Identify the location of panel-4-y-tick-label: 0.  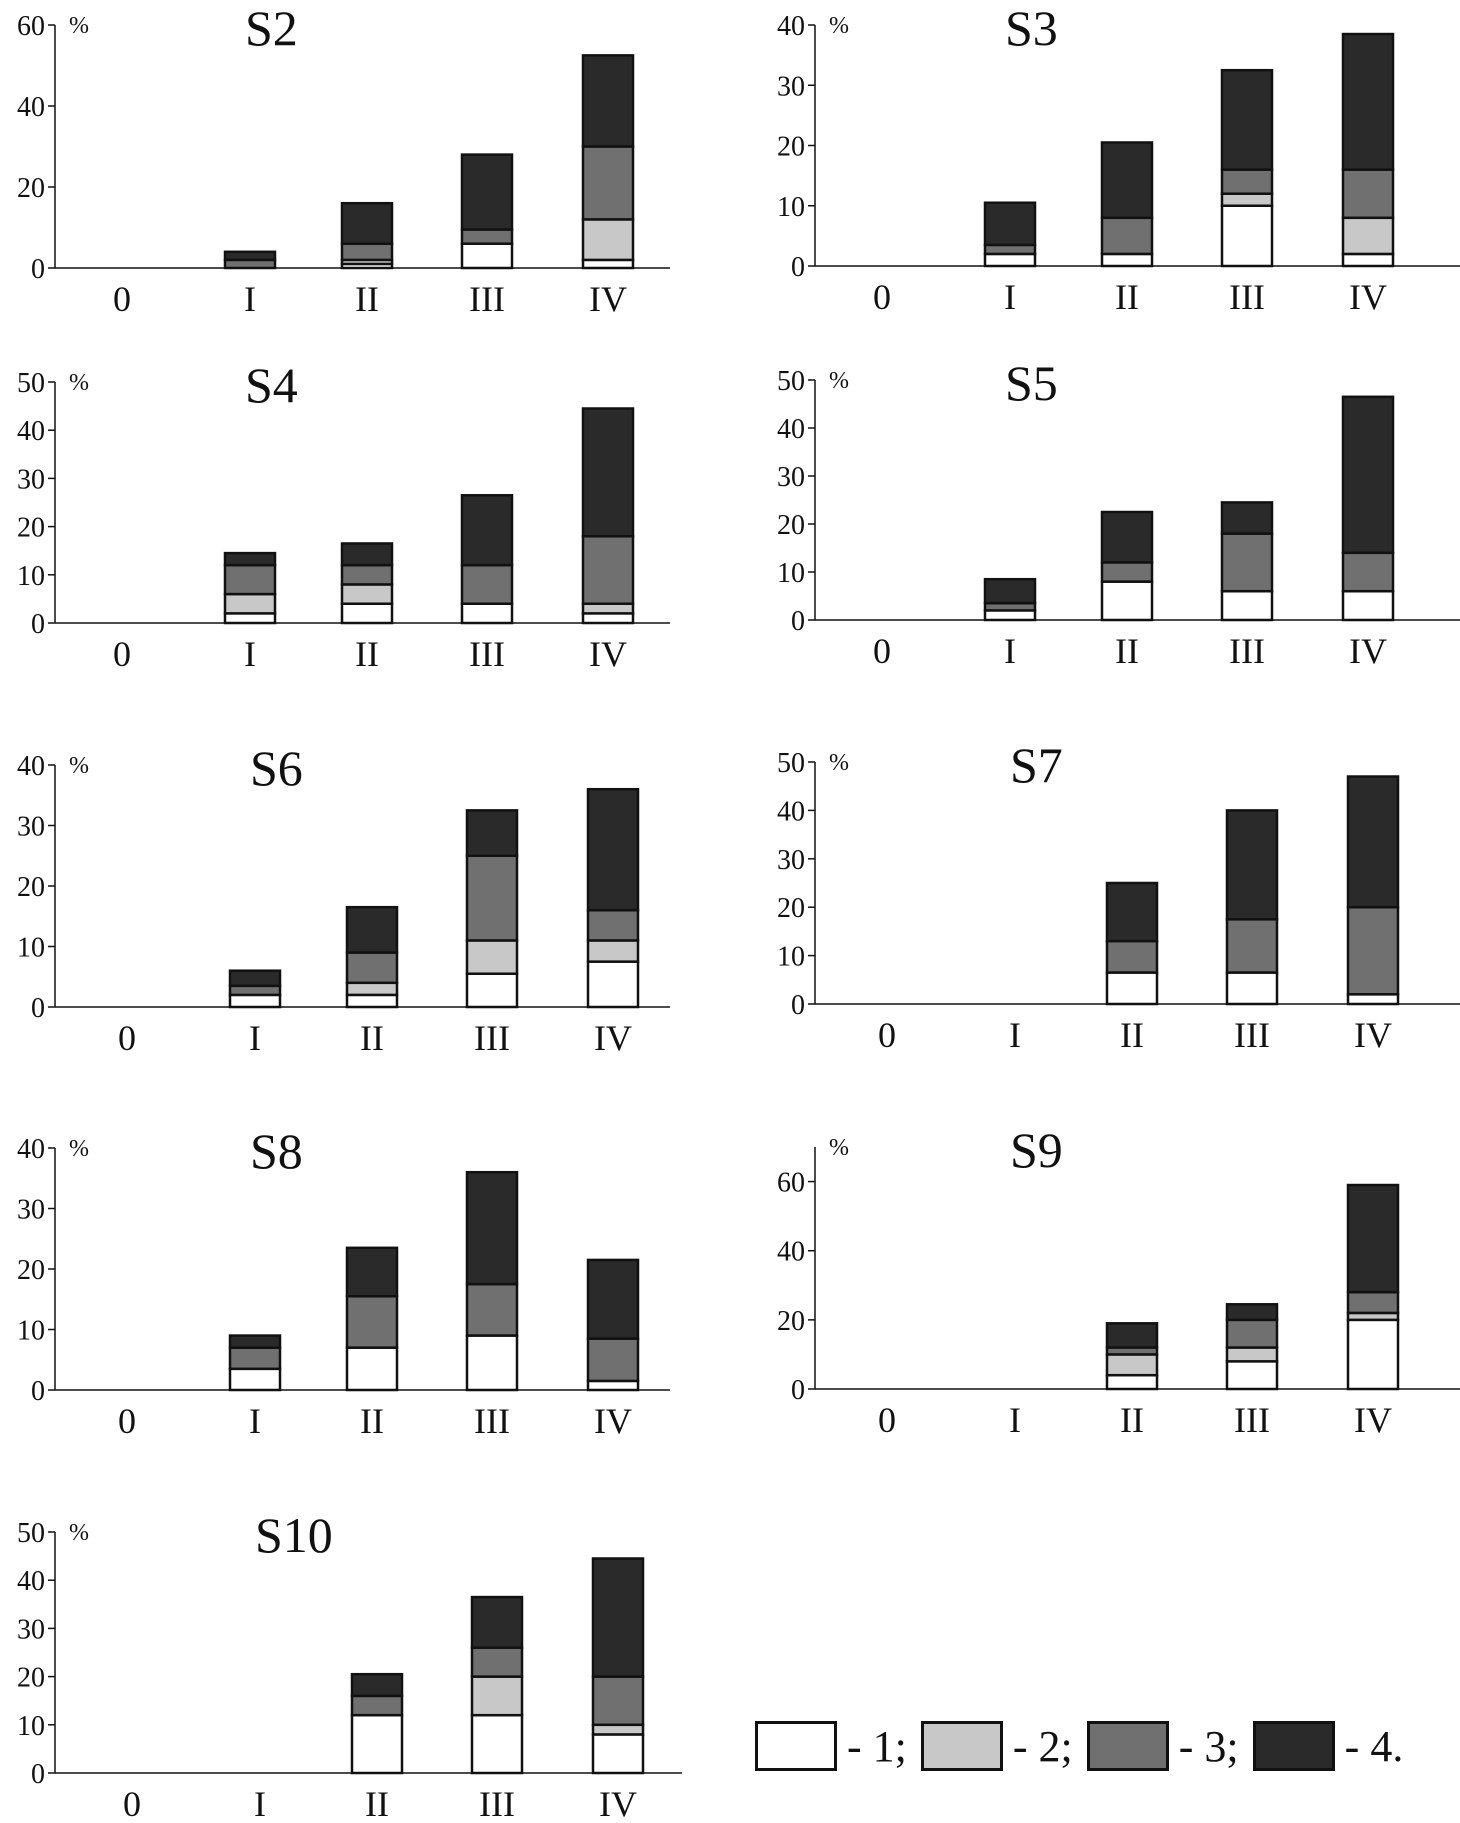
(798, 621).